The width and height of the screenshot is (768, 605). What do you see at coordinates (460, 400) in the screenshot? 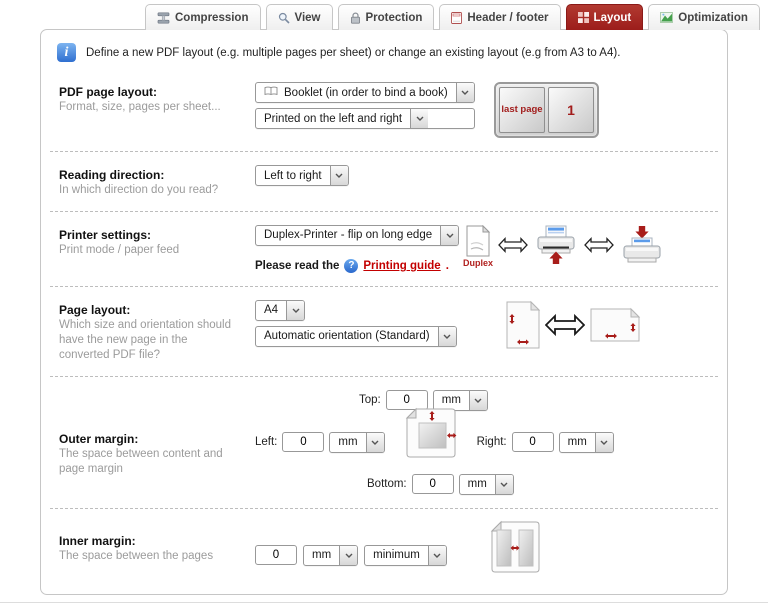
I see `top-margin-unit-select: mm` at bounding box center [460, 400].